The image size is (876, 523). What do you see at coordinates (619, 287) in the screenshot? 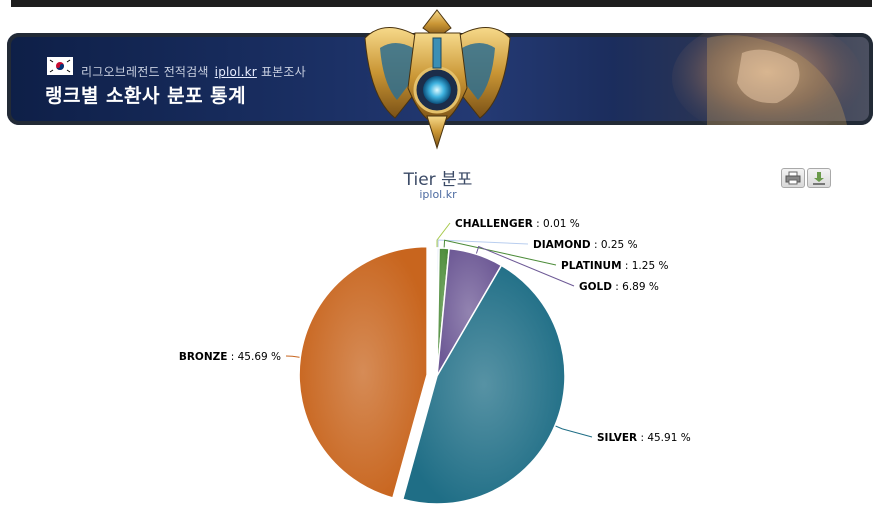
I see `pie-label-gold: GOLD : 6.89 %` at bounding box center [619, 287].